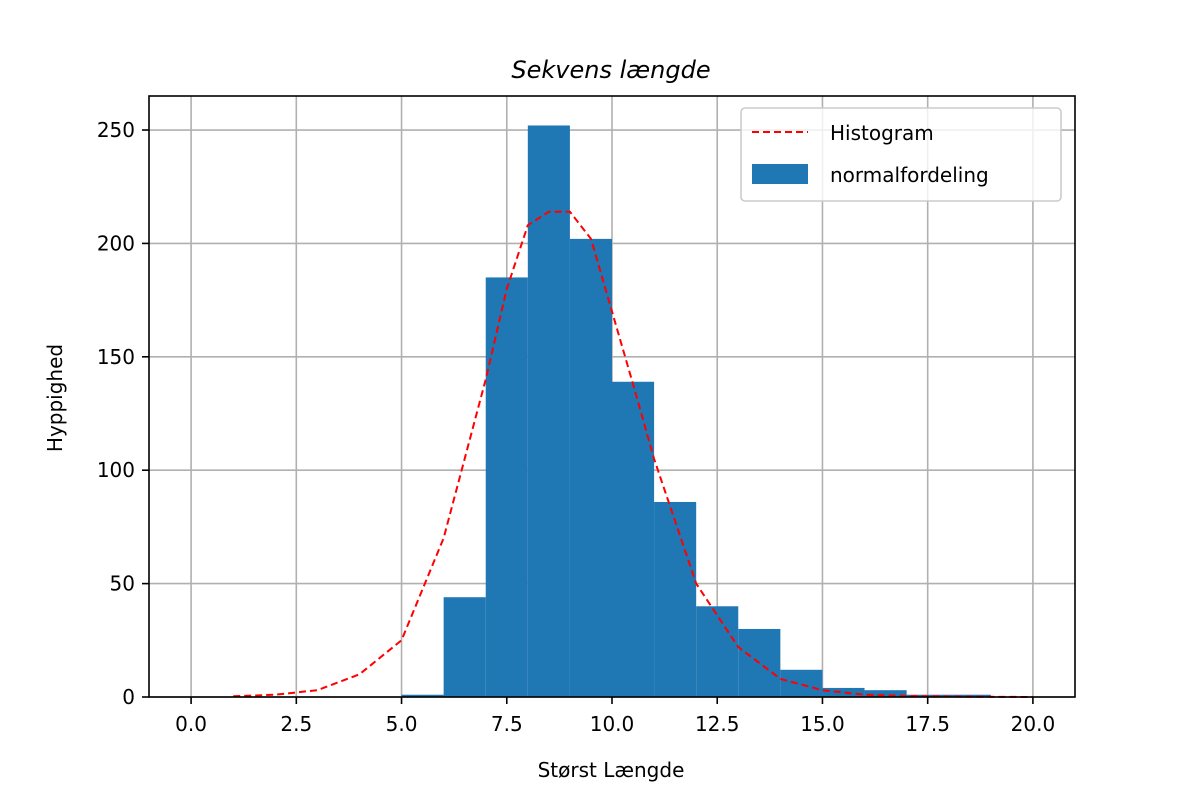 The image size is (1194, 796). What do you see at coordinates (128, 697) in the screenshot?
I see `y-tick-label: 0` at bounding box center [128, 697].